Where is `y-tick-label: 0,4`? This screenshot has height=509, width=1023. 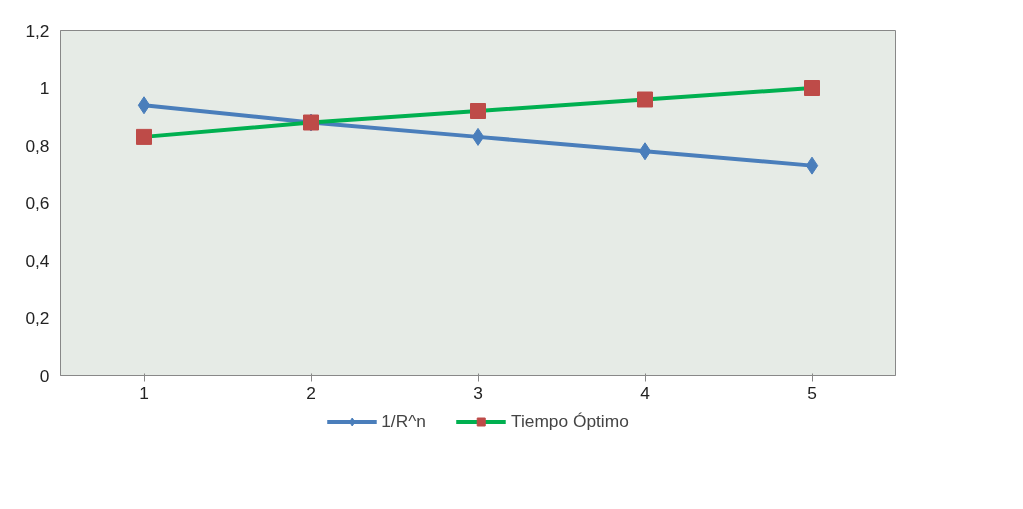
y-tick-label: 0,4 is located at coordinates (37, 260).